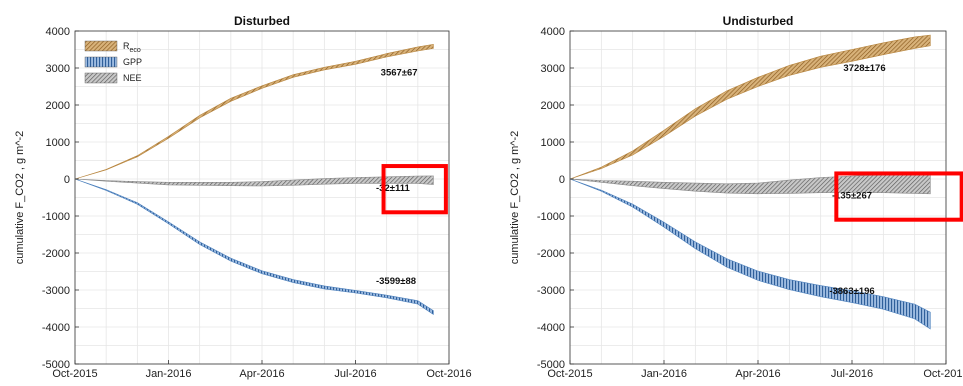  What do you see at coordinates (101, 78) in the screenshot?
I see `legend-swatch-nee` at bounding box center [101, 78].